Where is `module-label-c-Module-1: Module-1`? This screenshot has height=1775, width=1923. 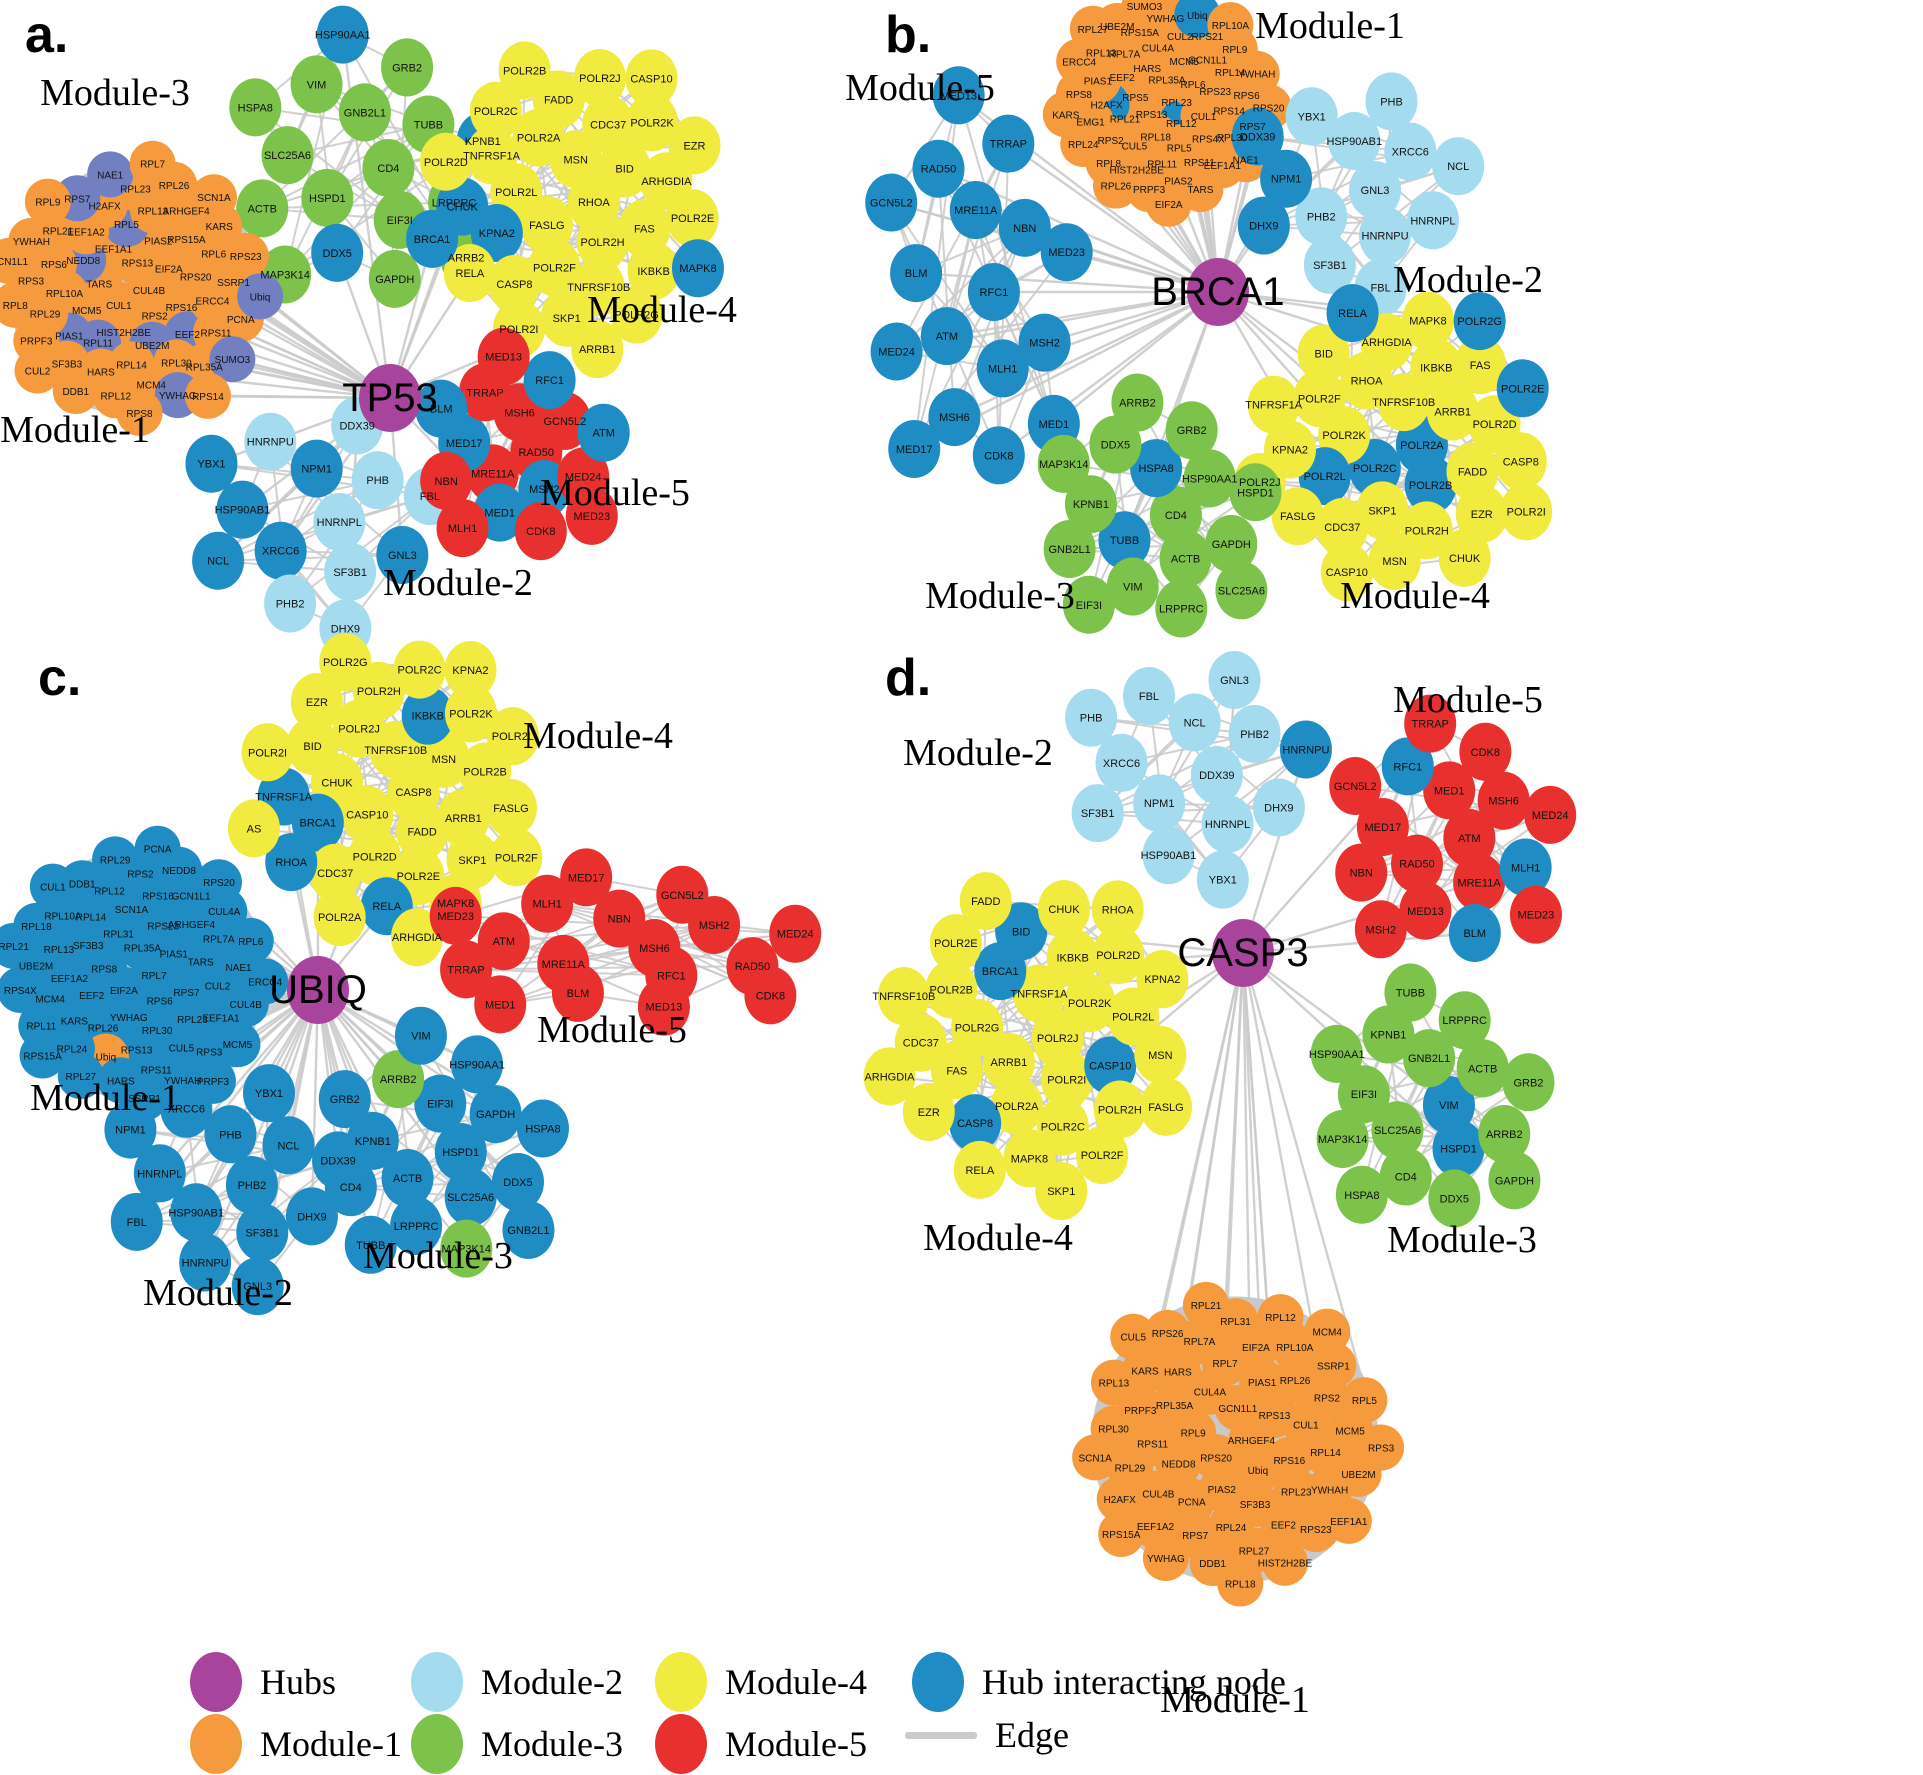
module-label-c-Module-1: Module-1 is located at coordinates (105, 1098).